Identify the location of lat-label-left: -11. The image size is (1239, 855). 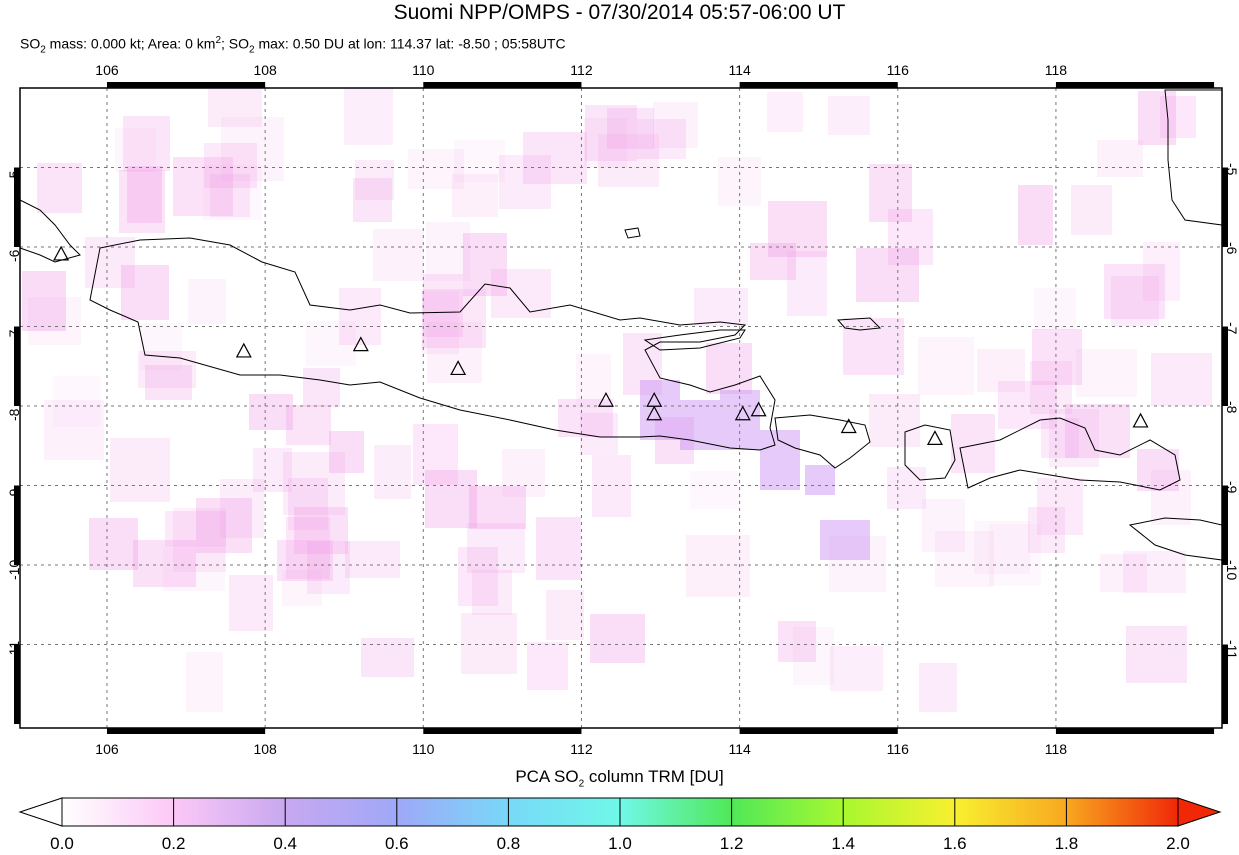
(14, 650).